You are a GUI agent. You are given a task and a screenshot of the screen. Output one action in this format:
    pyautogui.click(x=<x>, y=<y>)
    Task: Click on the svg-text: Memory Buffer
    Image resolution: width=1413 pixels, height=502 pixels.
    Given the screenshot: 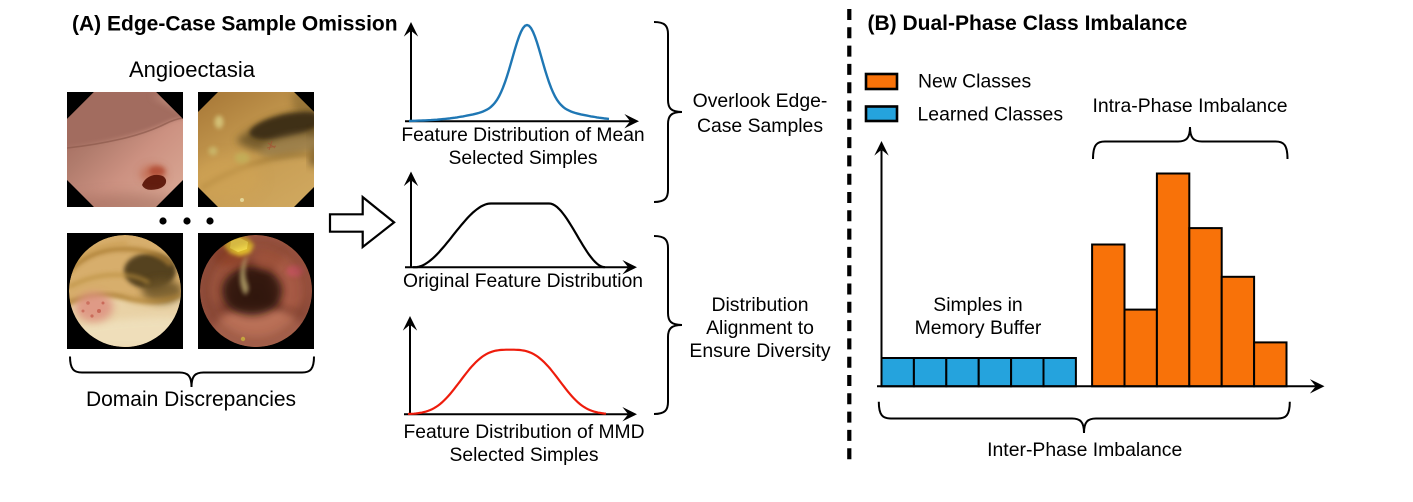 What is the action you would take?
    pyautogui.click(x=978, y=328)
    